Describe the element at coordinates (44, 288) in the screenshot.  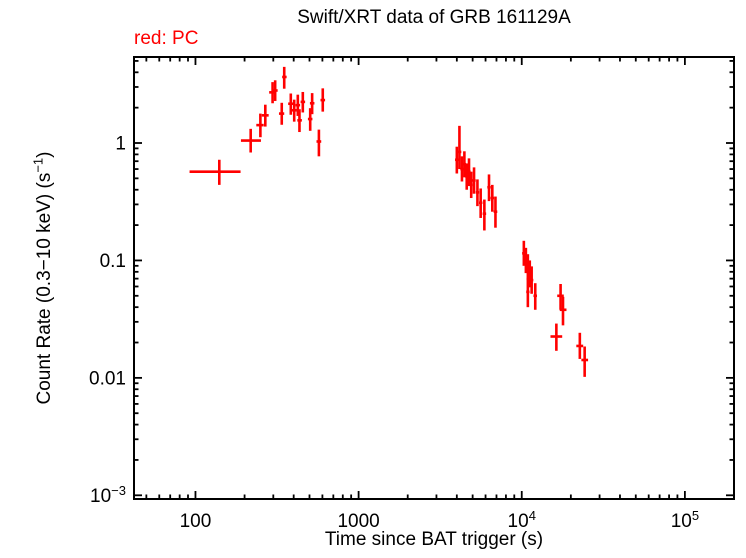
I see `y-axis-label-text: Count Rate (0.3−10 keV) (s` at that location.